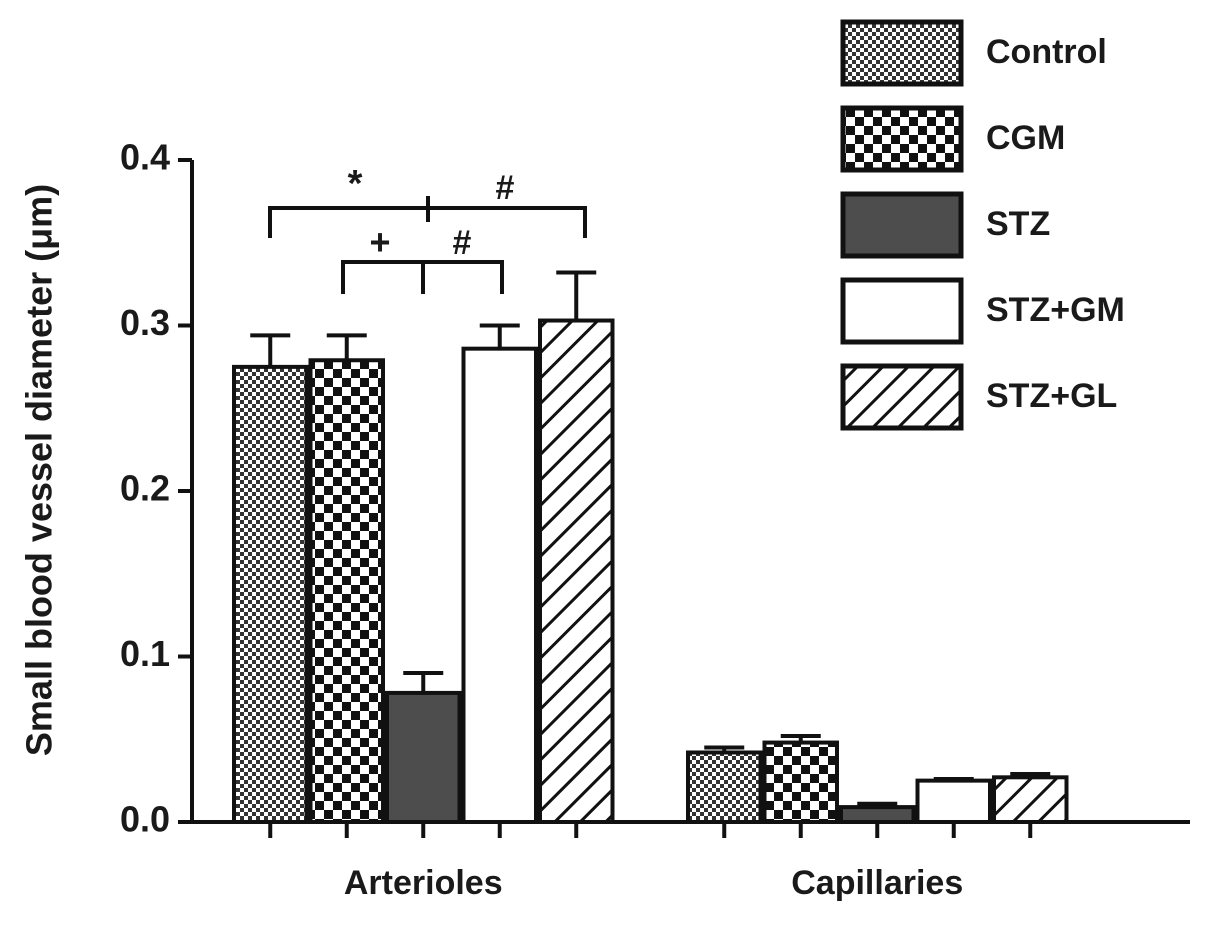 The width and height of the screenshot is (1205, 925). What do you see at coordinates (877, 883) in the screenshot?
I see `x-tick-label: Capillaries` at bounding box center [877, 883].